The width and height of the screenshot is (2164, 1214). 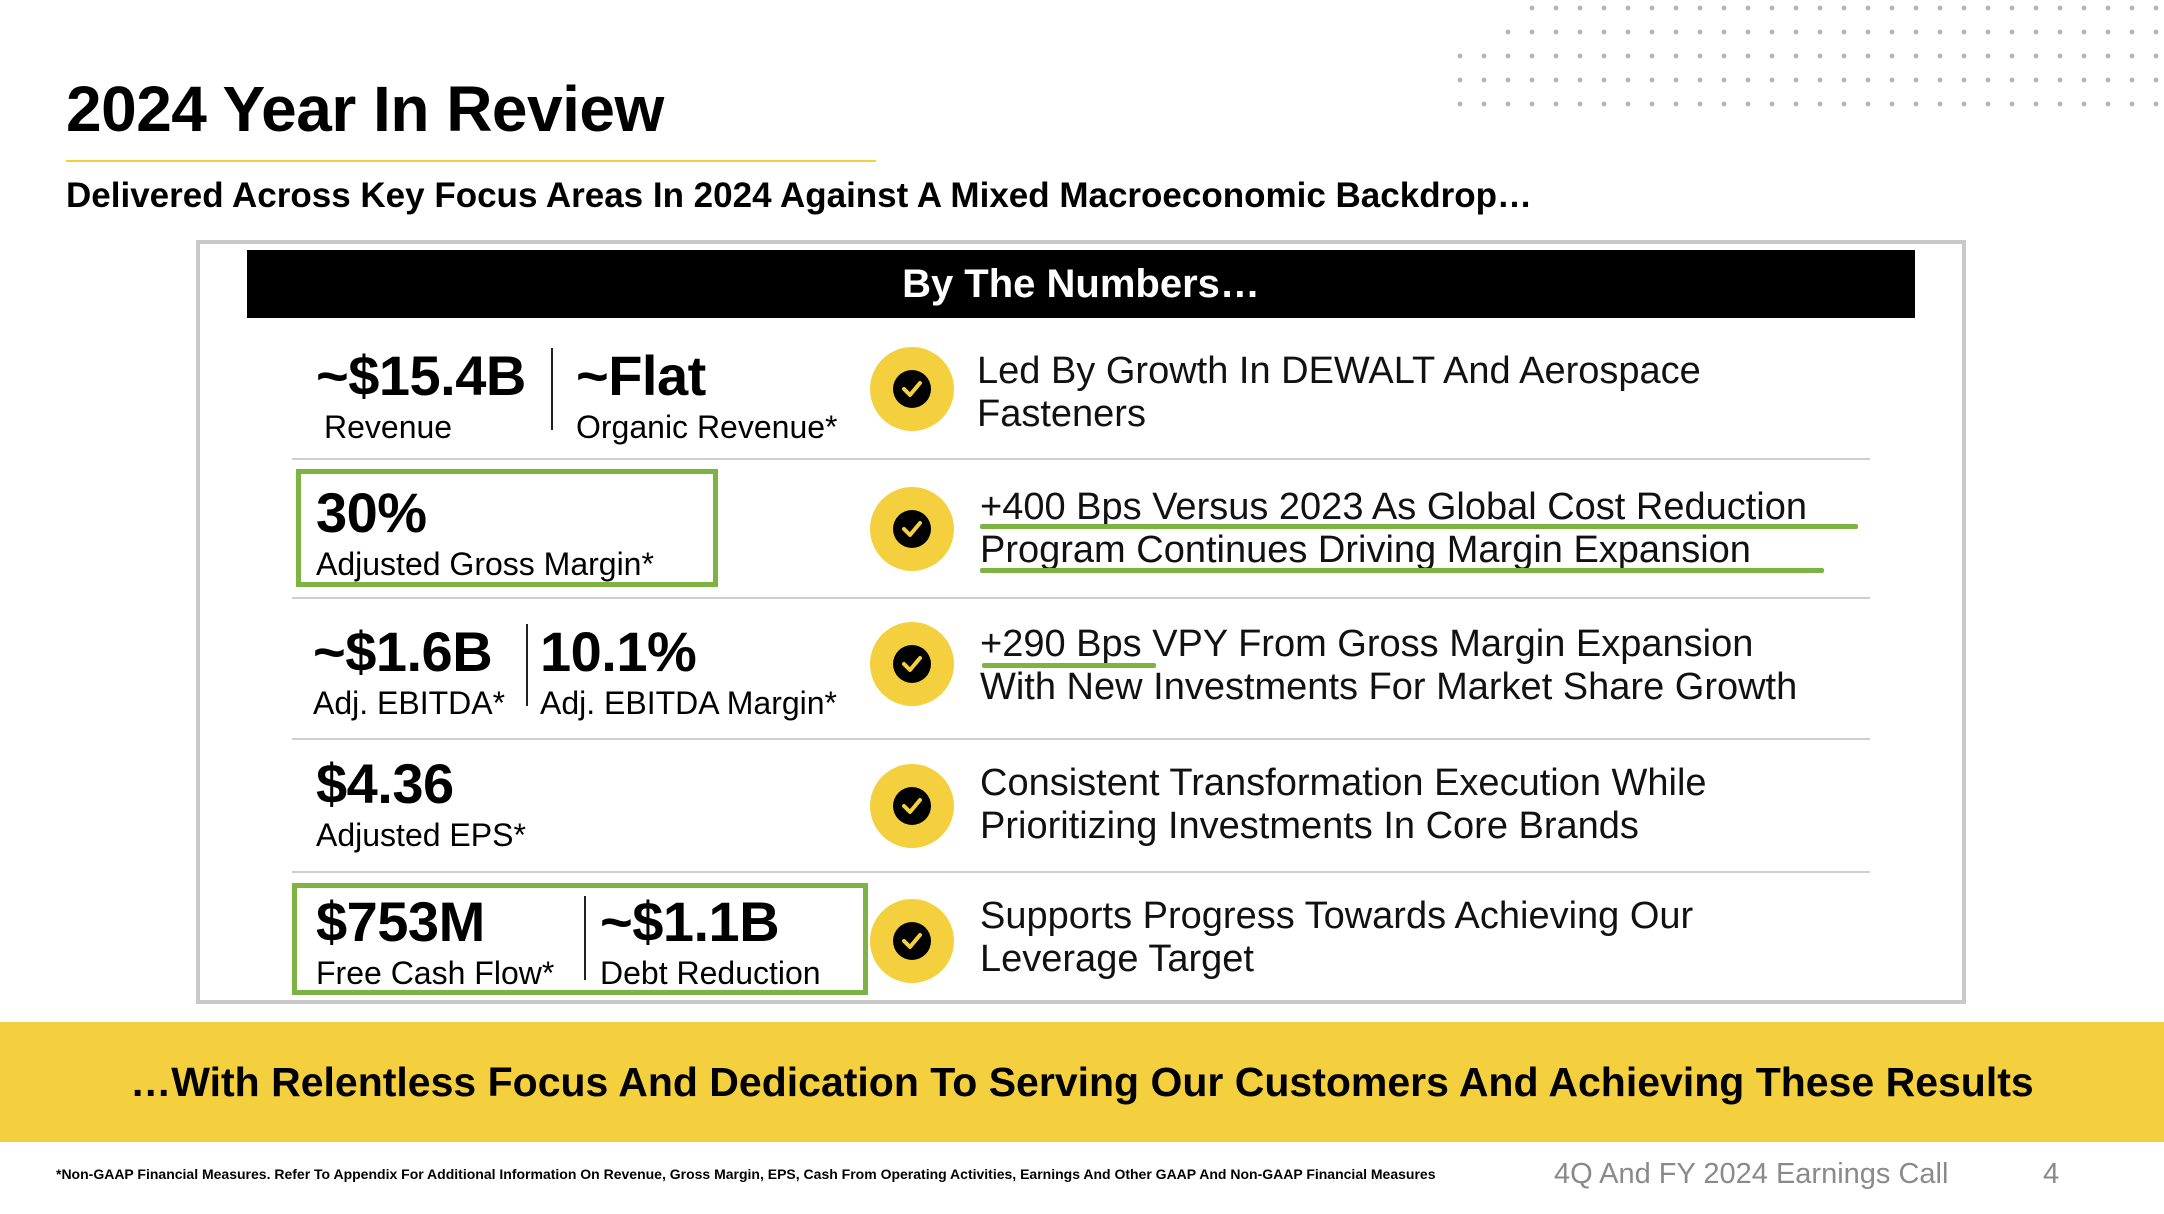 I want to click on metric-label: Revenue, so click(x=388, y=427).